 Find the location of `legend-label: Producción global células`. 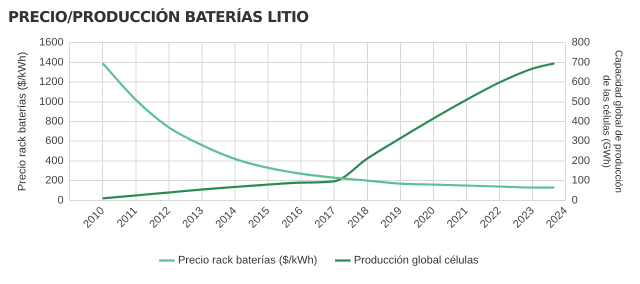

legend-label: Producción global células is located at coordinates (417, 260).